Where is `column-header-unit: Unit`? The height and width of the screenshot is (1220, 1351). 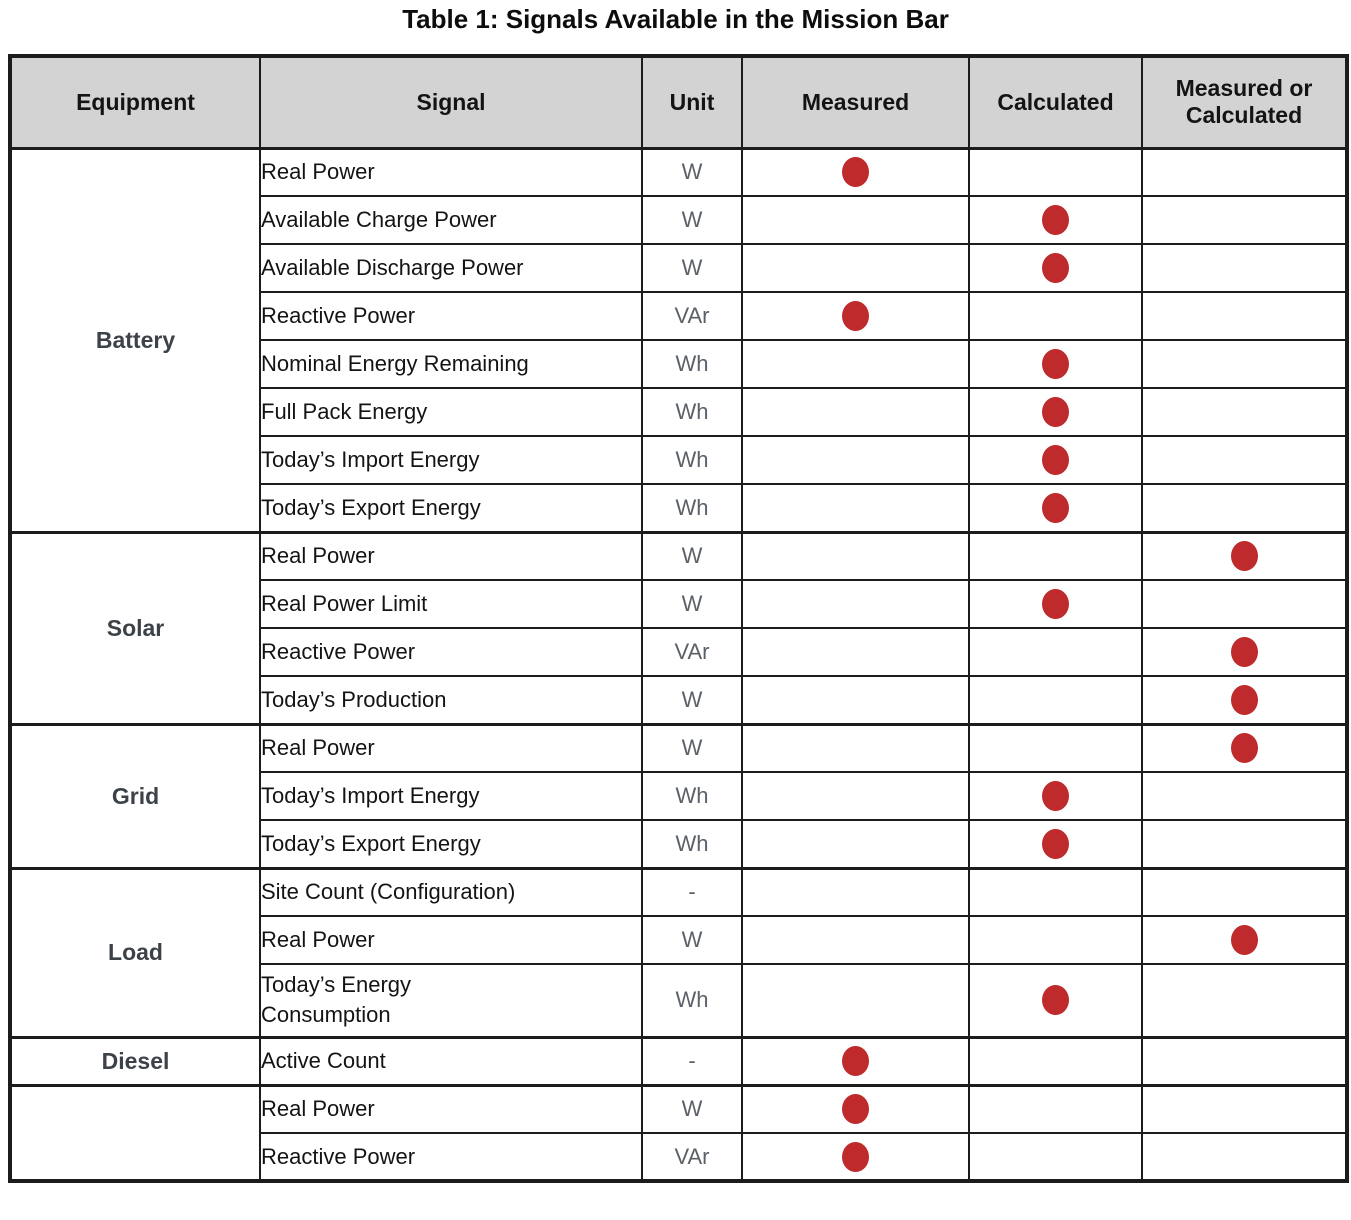 column-header-unit: Unit is located at coordinates (692, 102).